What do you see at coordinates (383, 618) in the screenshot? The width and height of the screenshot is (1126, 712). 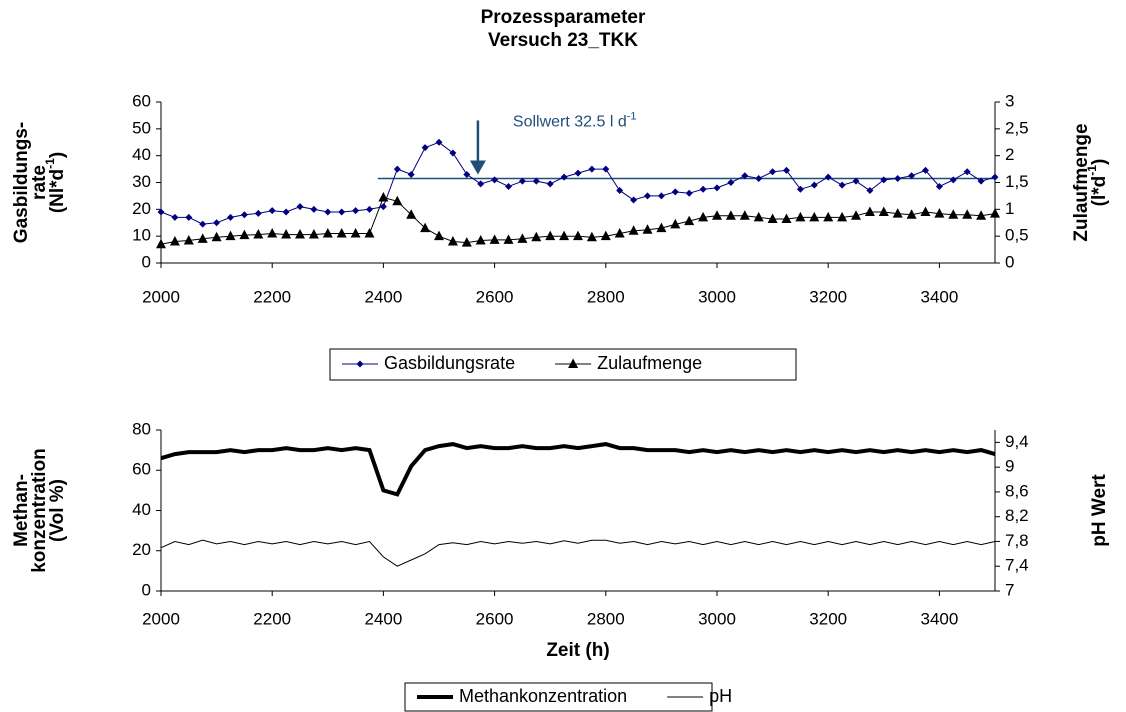 I see `x-tick-label: 2400` at bounding box center [383, 618].